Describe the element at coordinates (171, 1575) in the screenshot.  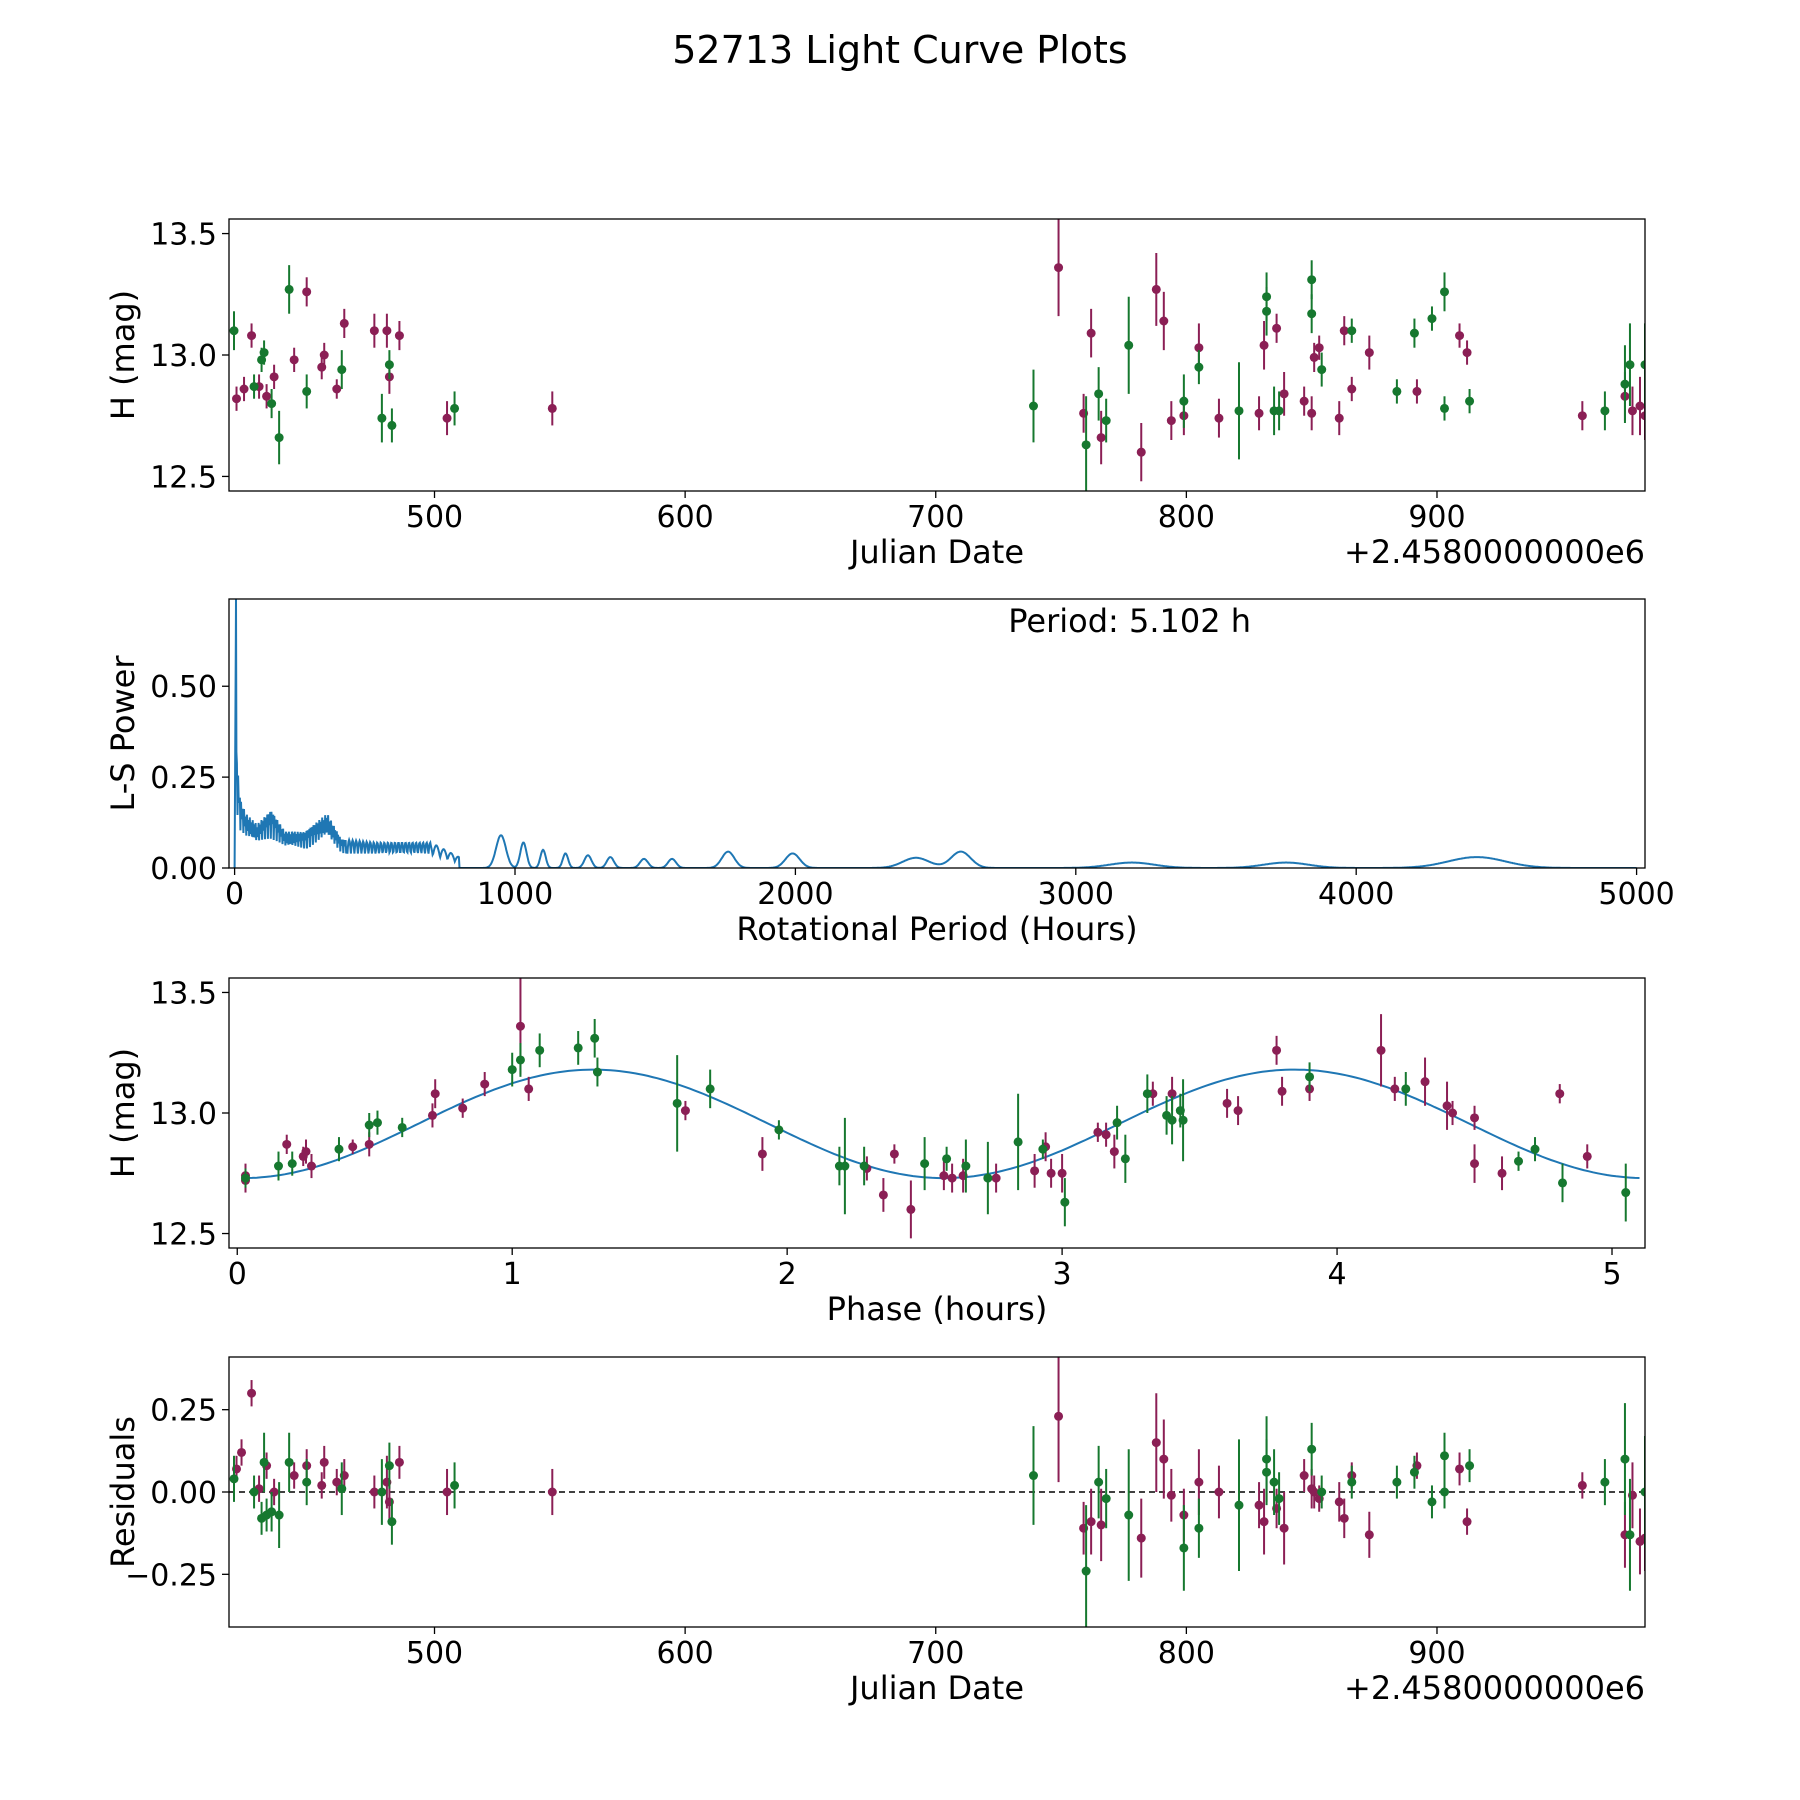
I see `y-tick-label: −0.25` at that location.